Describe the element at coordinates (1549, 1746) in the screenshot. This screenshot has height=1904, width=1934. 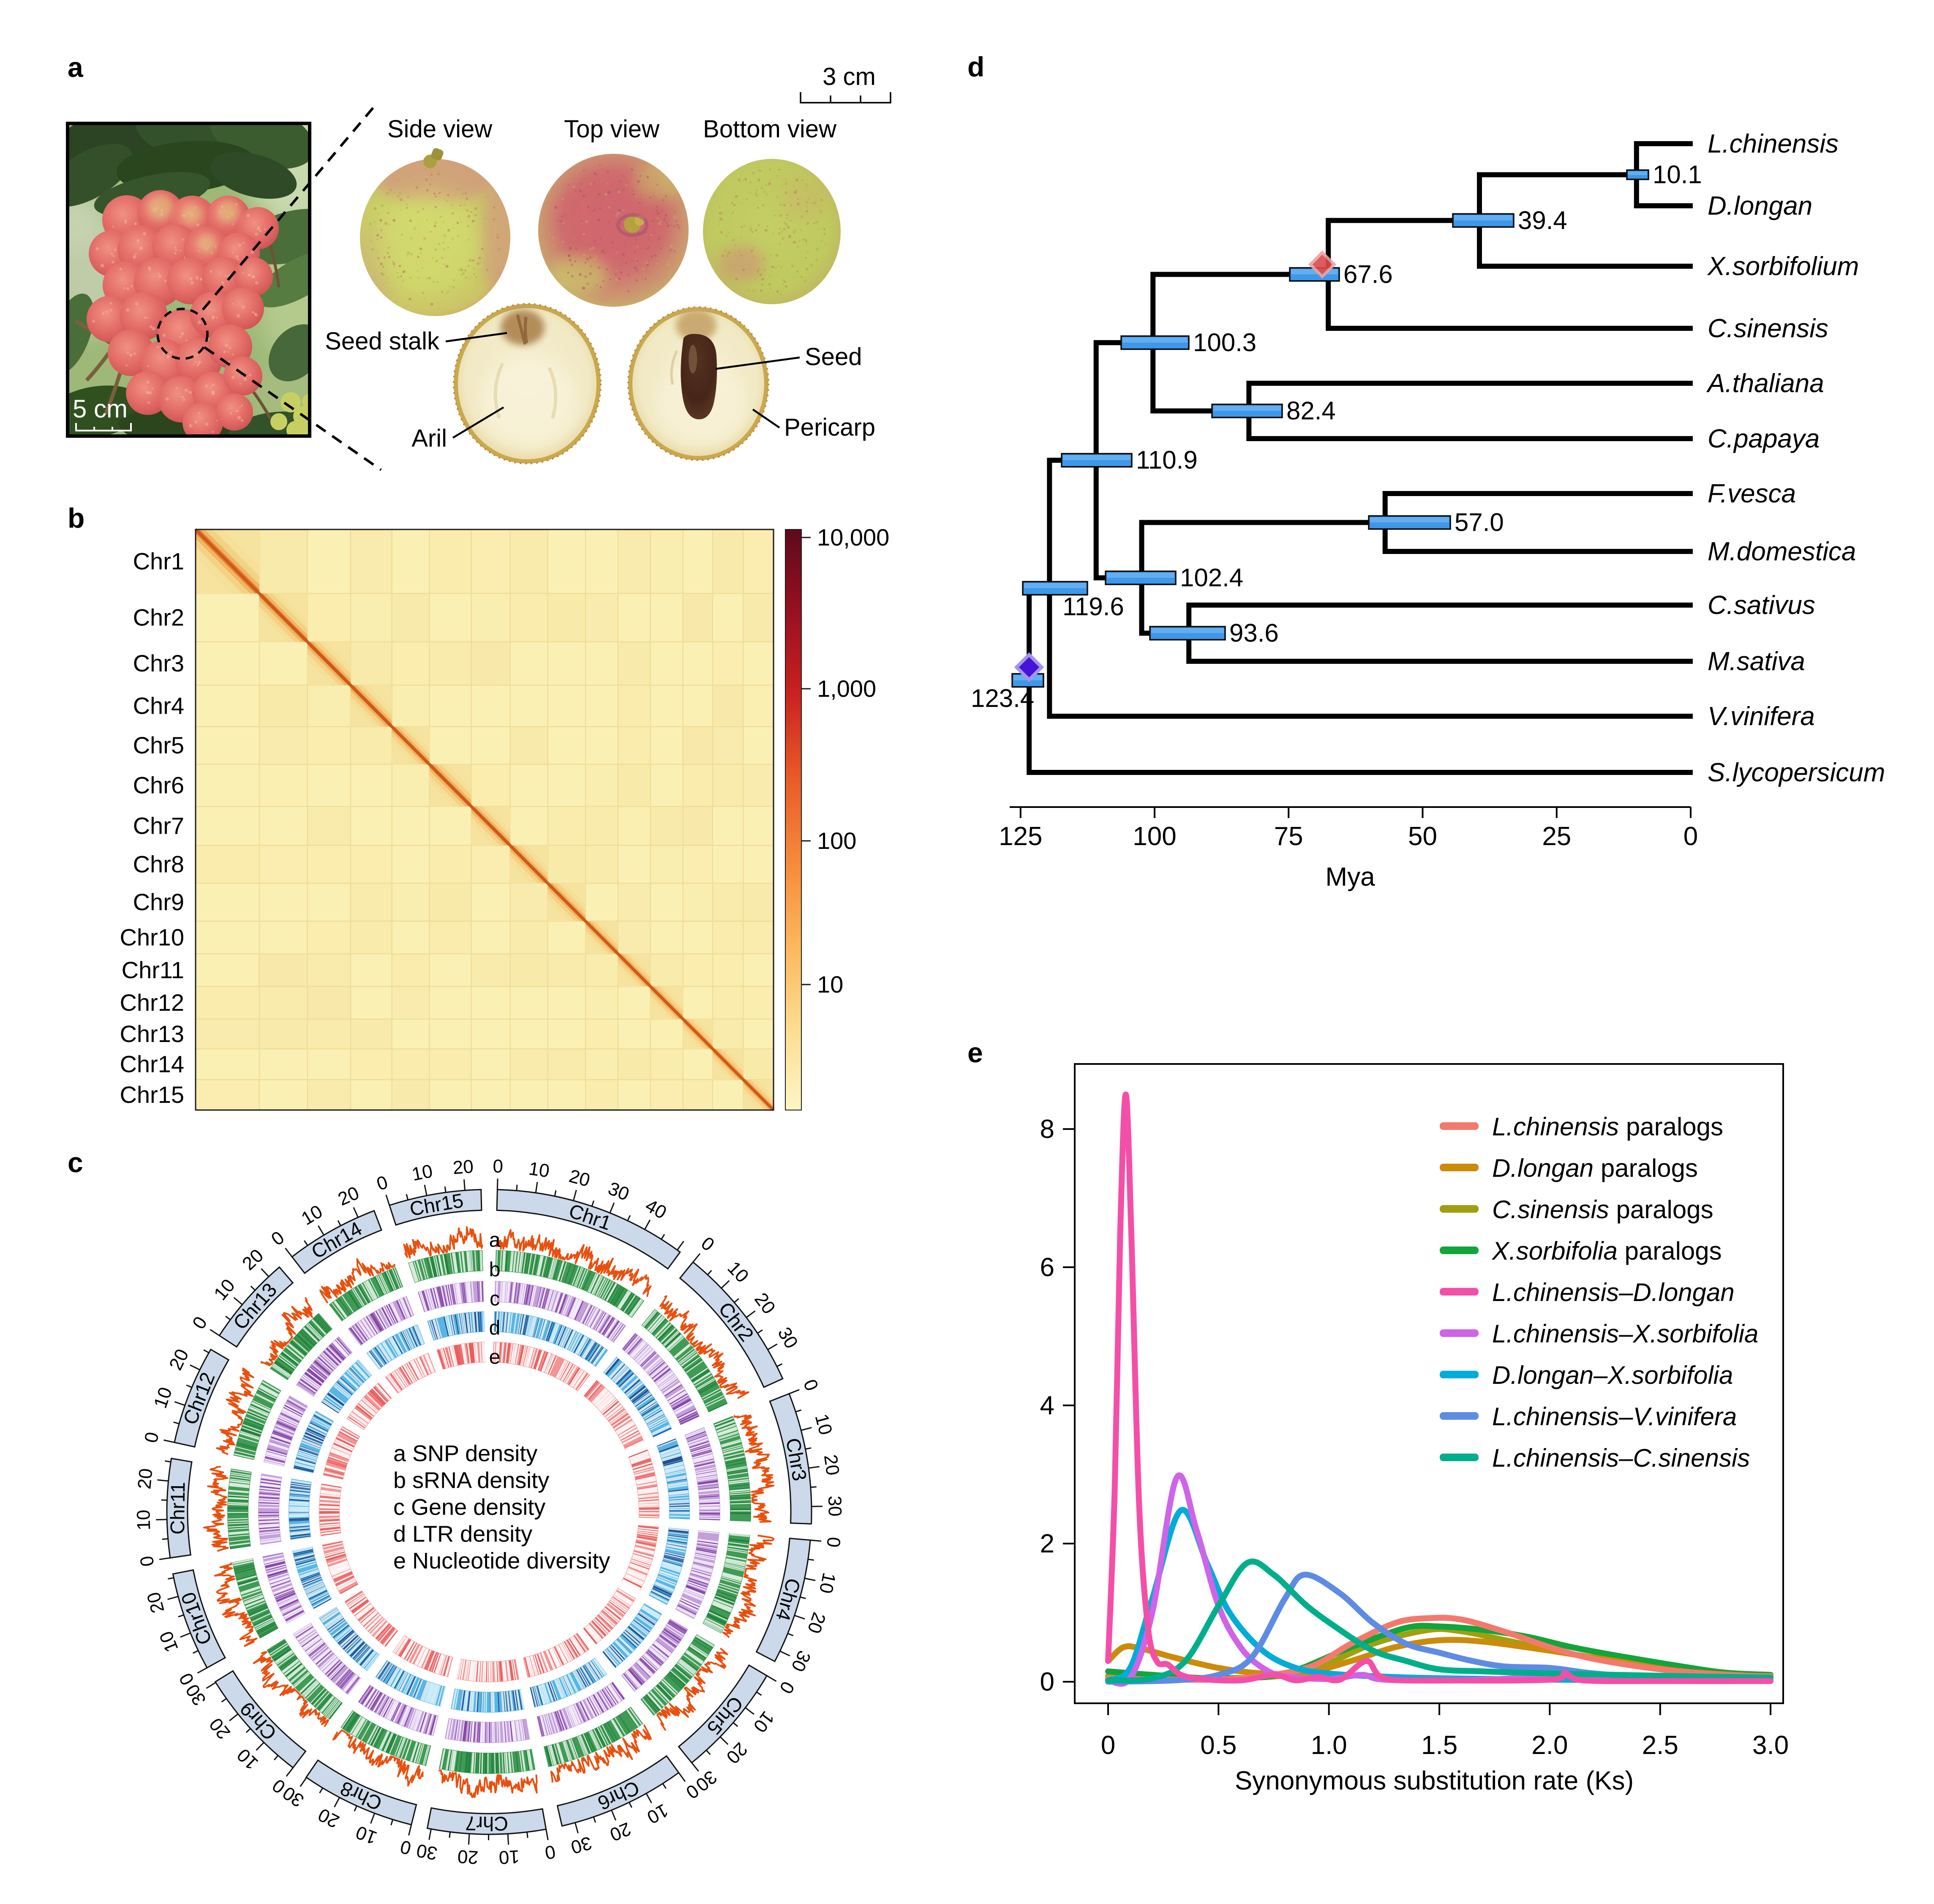
I see `svg-text: 2.0` at that location.